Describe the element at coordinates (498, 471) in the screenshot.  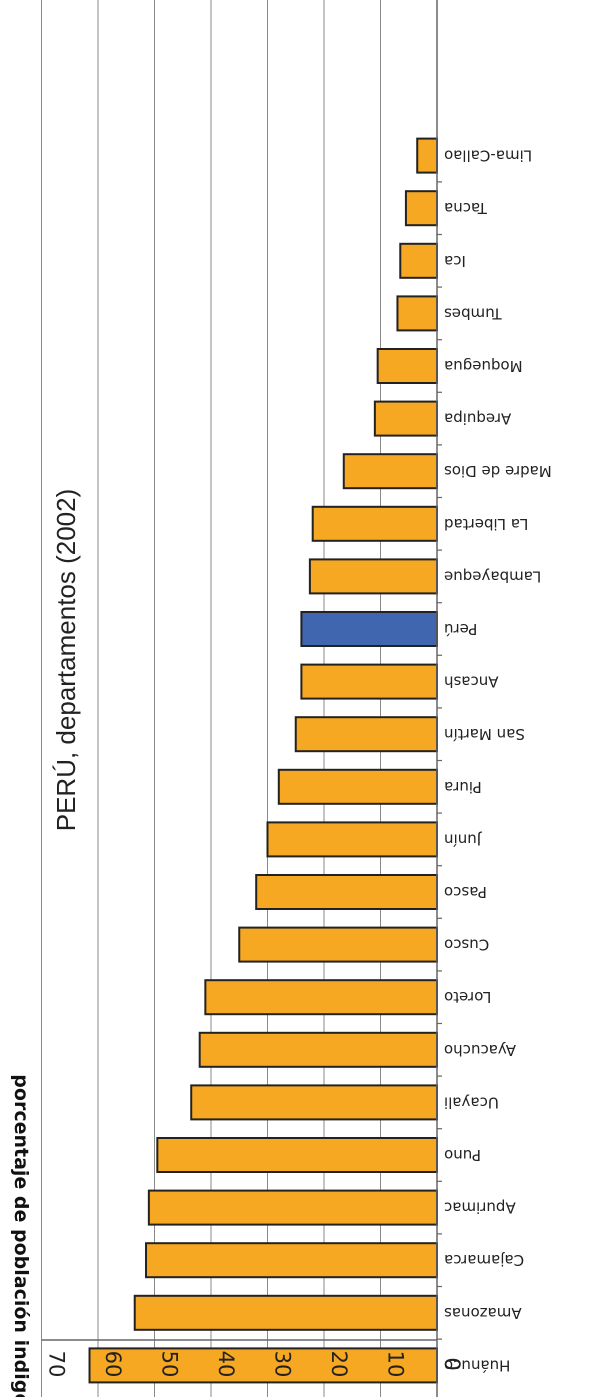
I see `category-label-18: Madre de Dios` at that location.